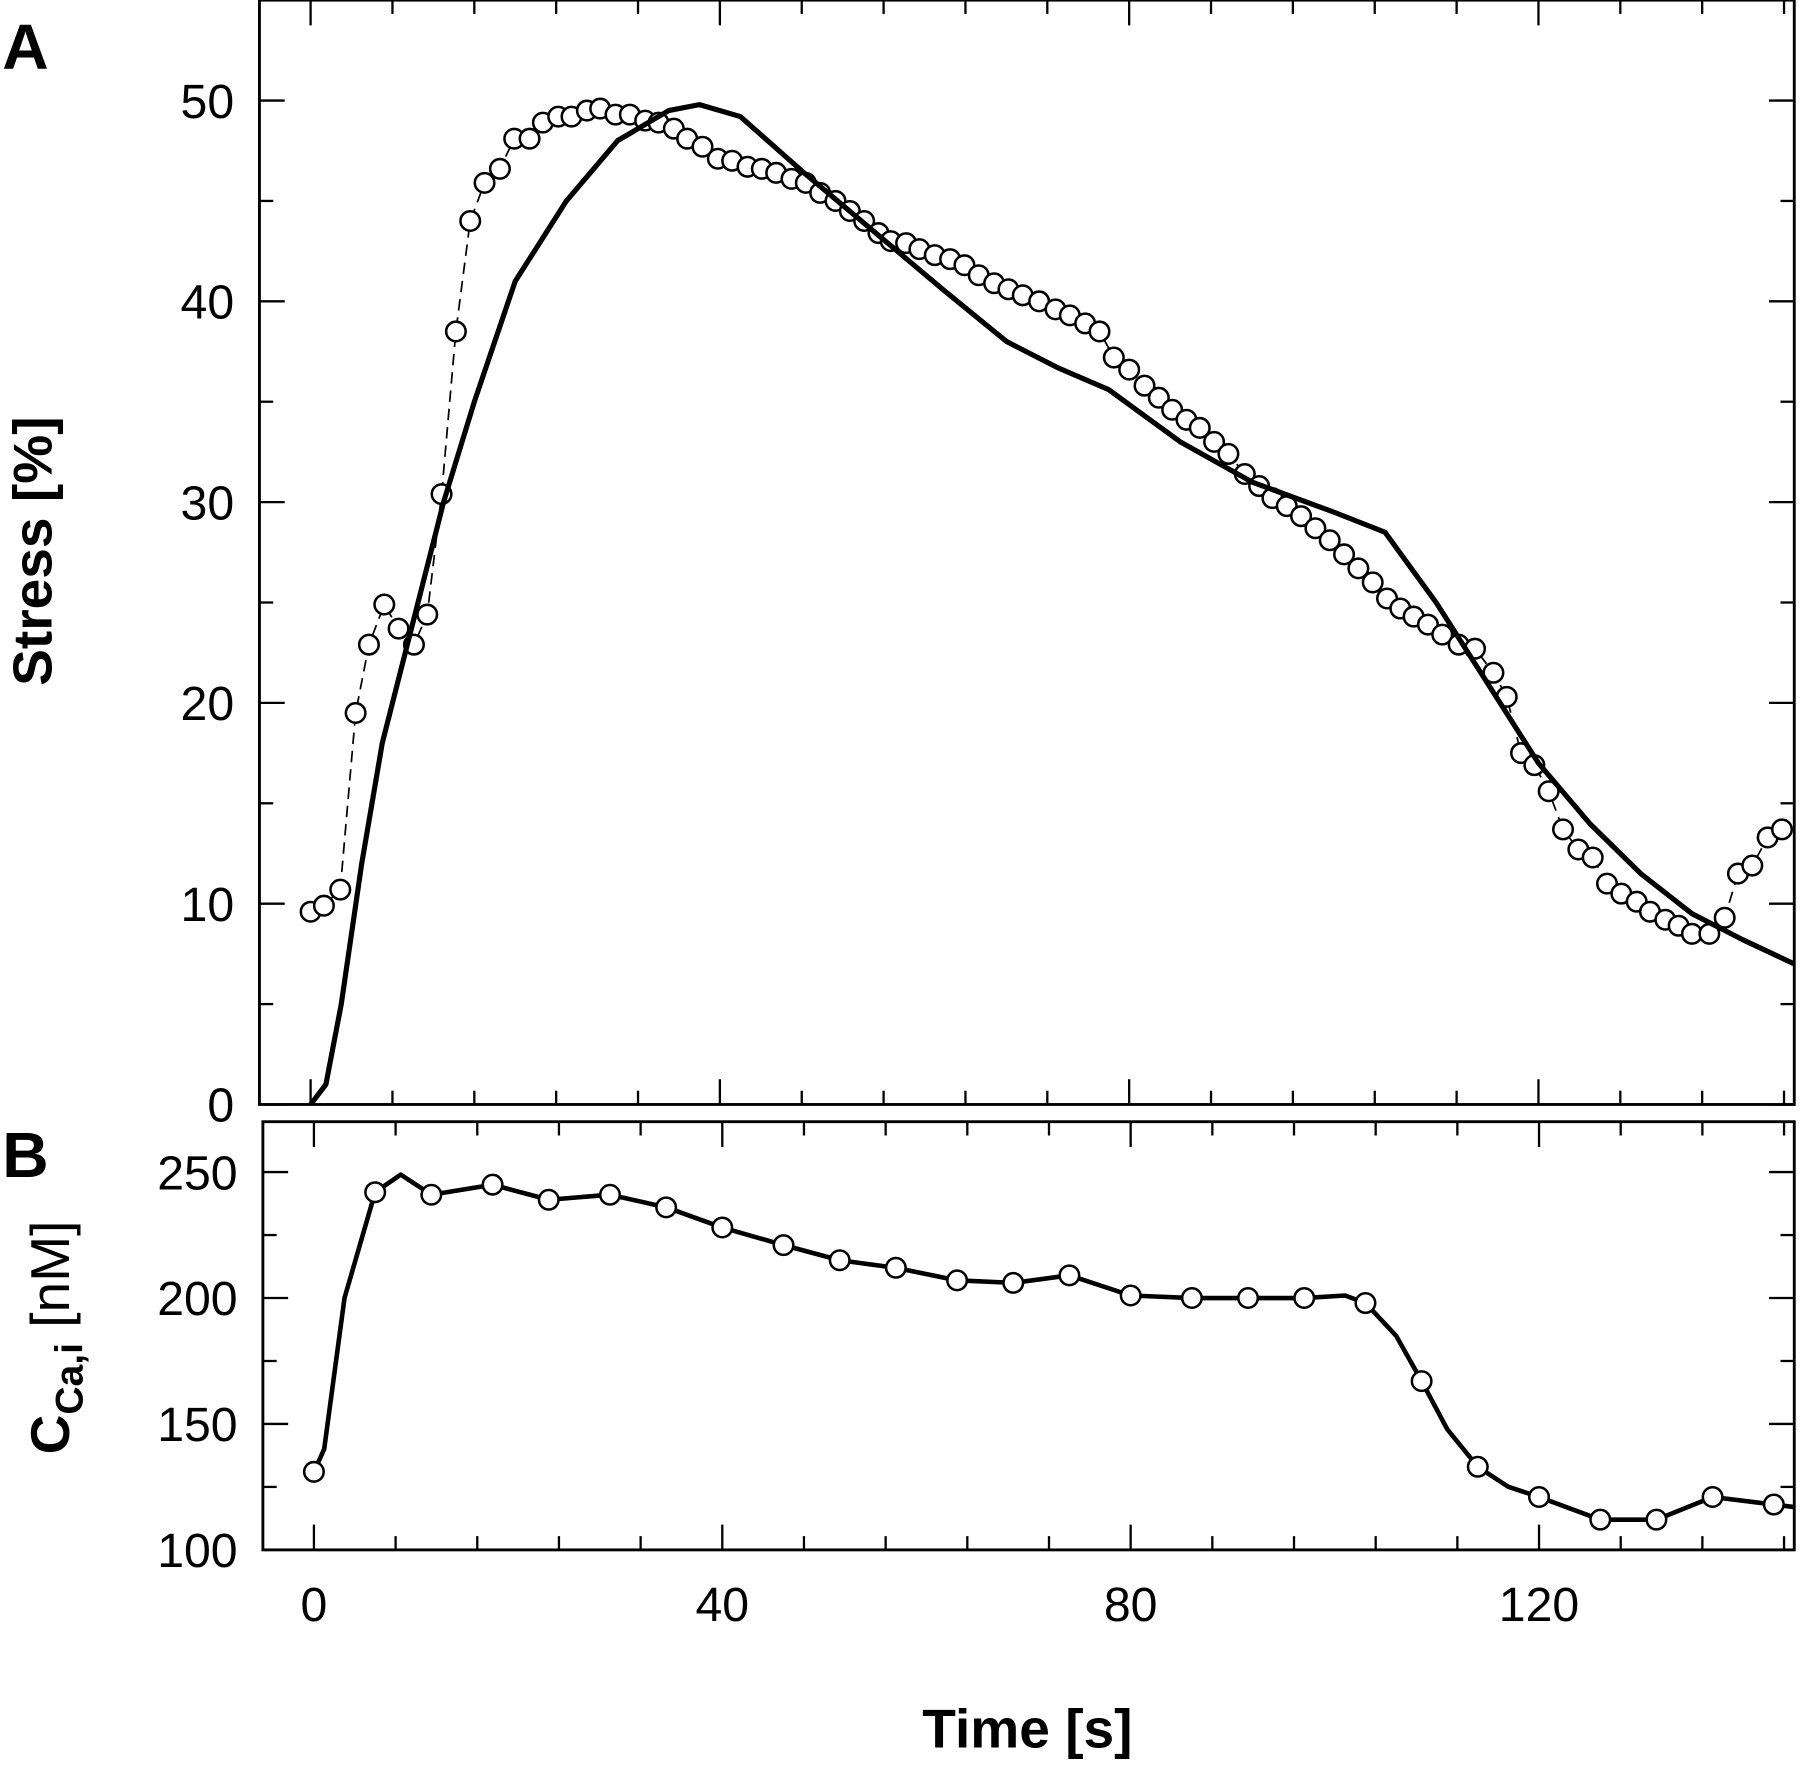 The width and height of the screenshot is (1800, 1767). I want to click on panel-label-b: B, so click(25, 1155).